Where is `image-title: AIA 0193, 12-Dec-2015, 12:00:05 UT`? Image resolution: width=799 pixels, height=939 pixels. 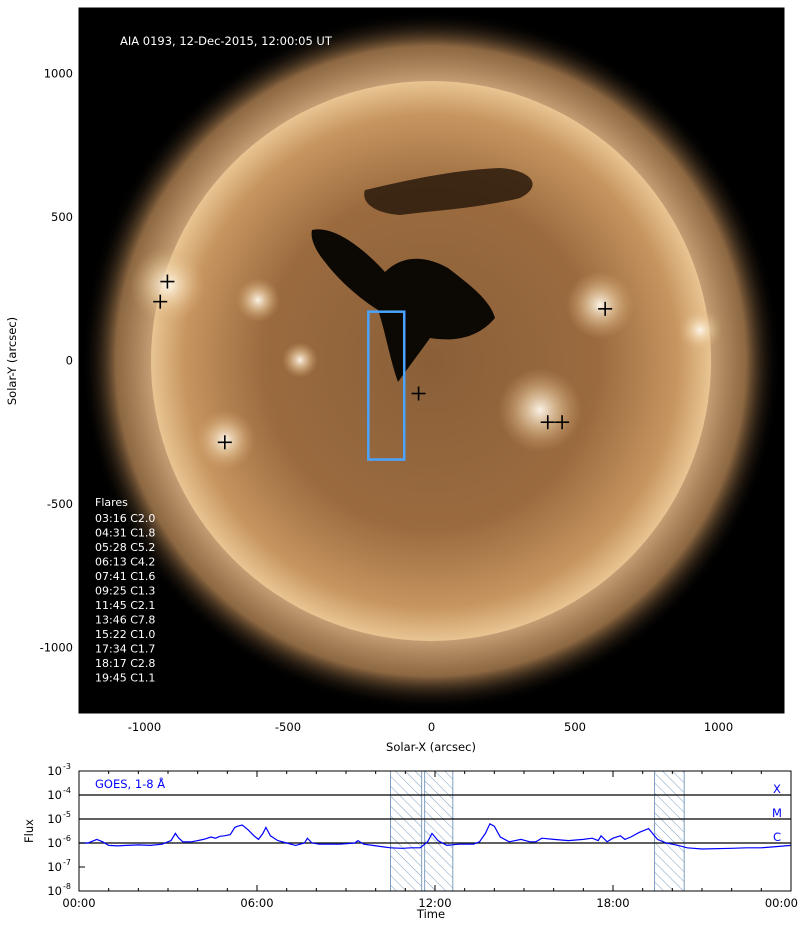 image-title: AIA 0193, 12-Dec-2015, 12:00:05 UT is located at coordinates (226, 41).